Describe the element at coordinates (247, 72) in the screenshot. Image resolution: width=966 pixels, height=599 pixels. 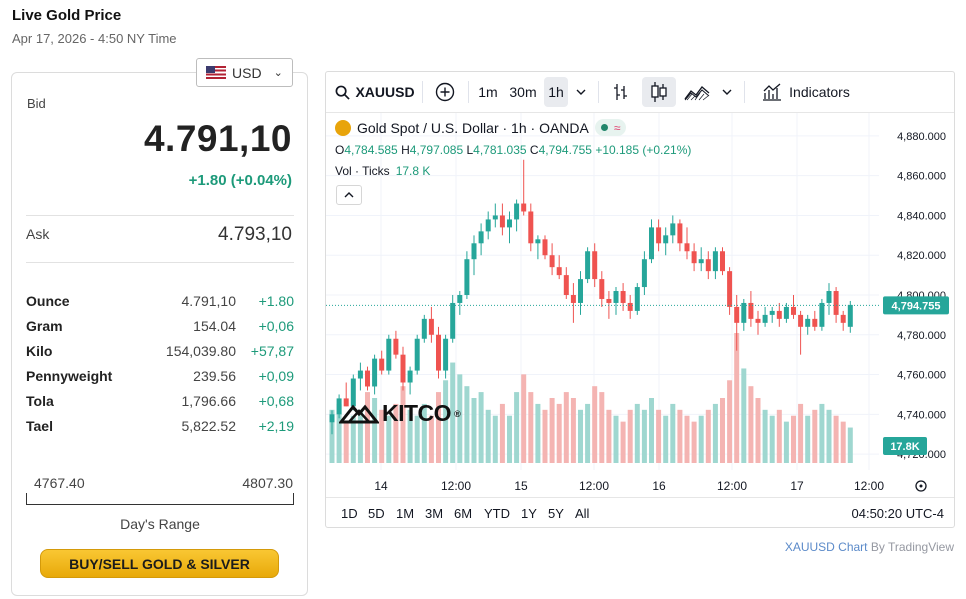
I see `currency-label: USD` at that location.